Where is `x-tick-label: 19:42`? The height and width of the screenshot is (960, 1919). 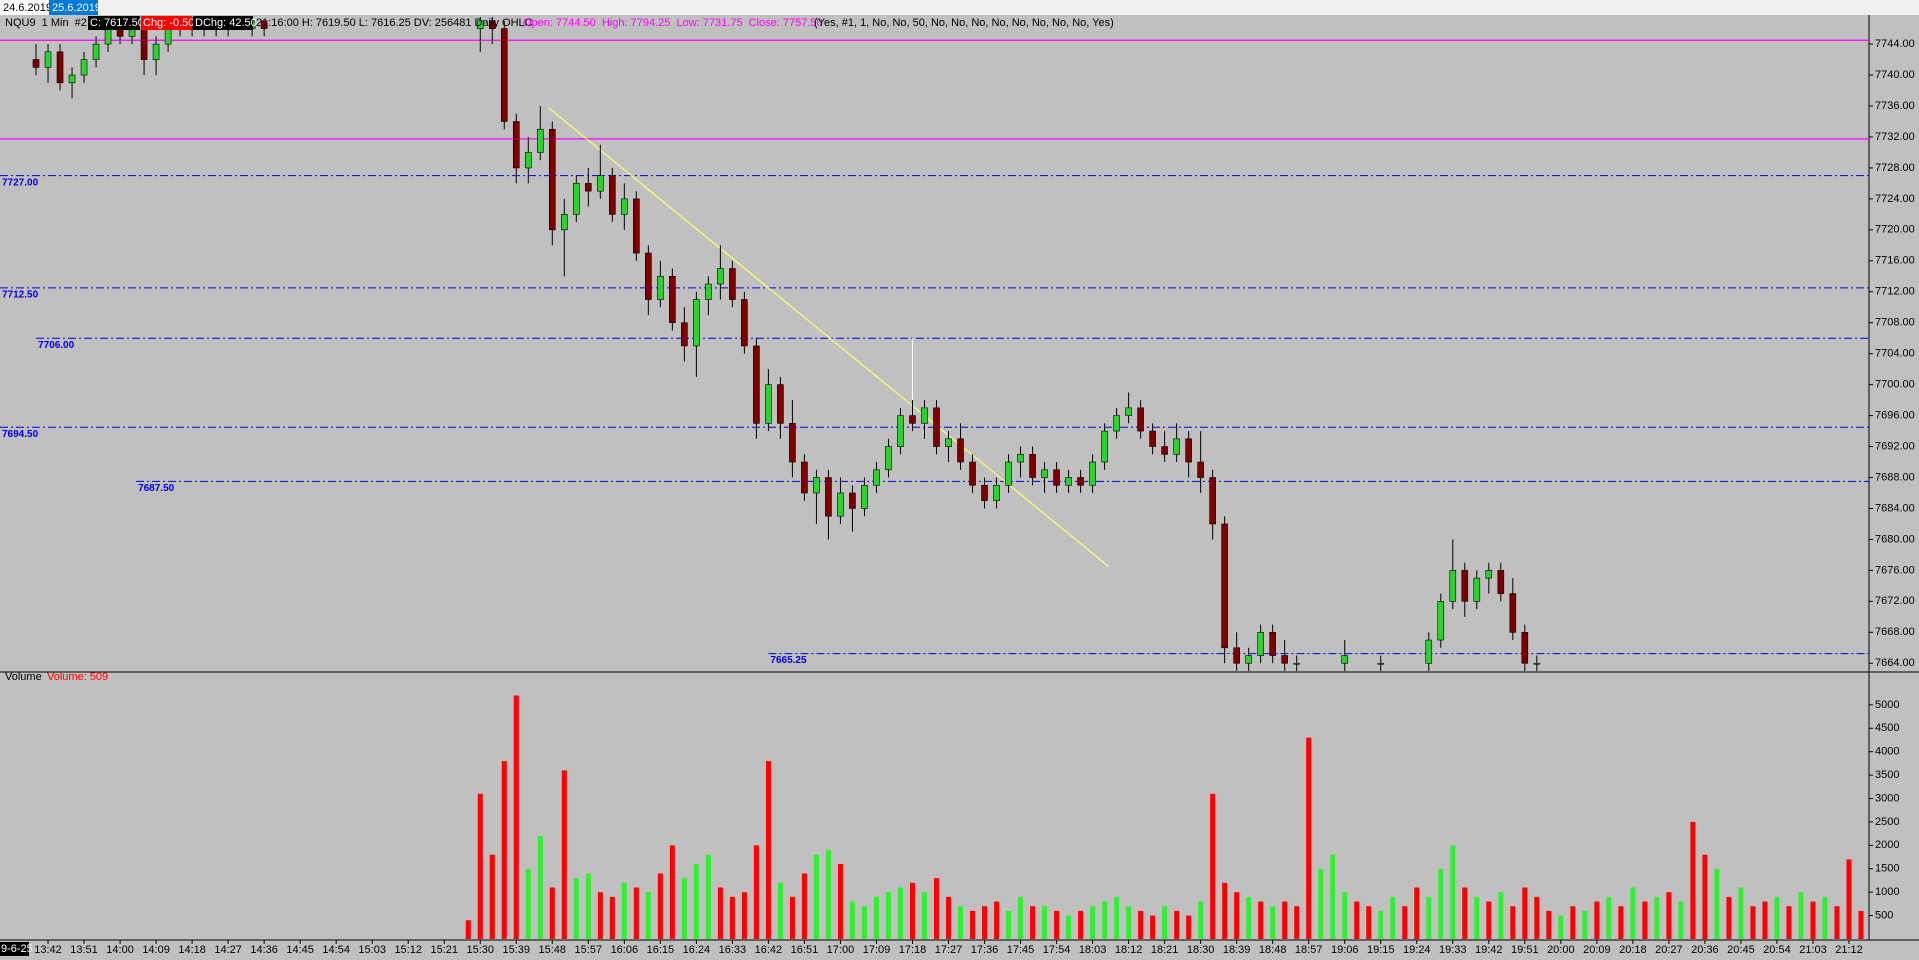
x-tick-label: 19:42 is located at coordinates (1489, 950).